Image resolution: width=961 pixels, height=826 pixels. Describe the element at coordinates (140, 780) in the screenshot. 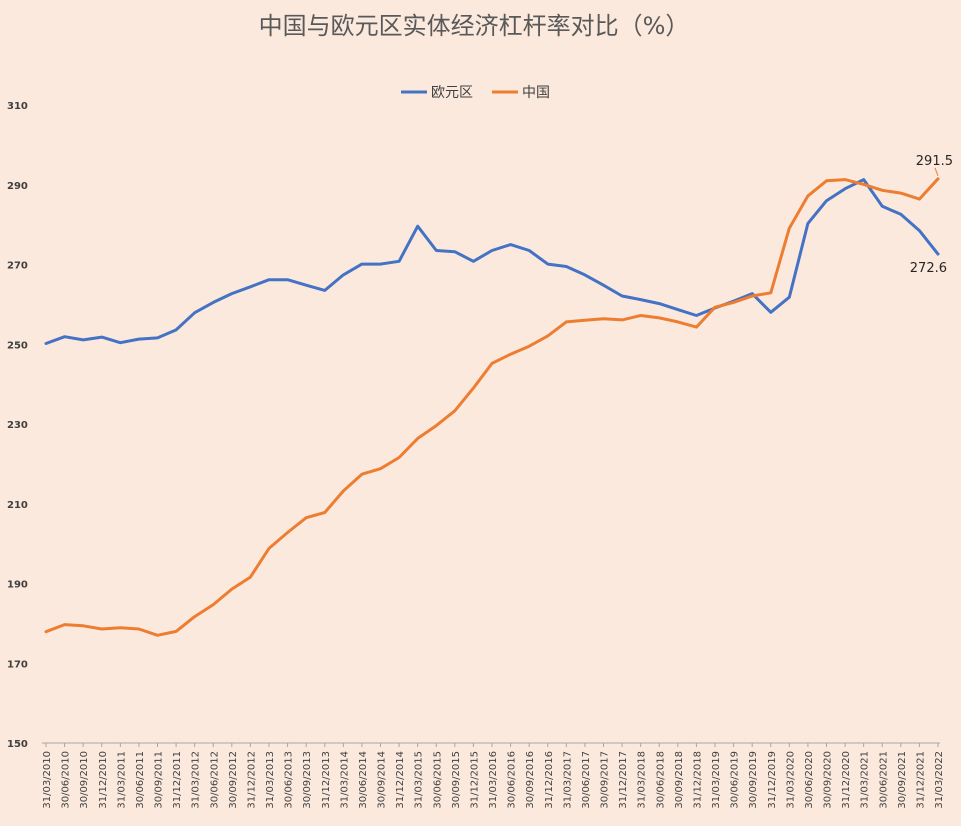

I see `x-tick-label: 30/06/2011` at that location.